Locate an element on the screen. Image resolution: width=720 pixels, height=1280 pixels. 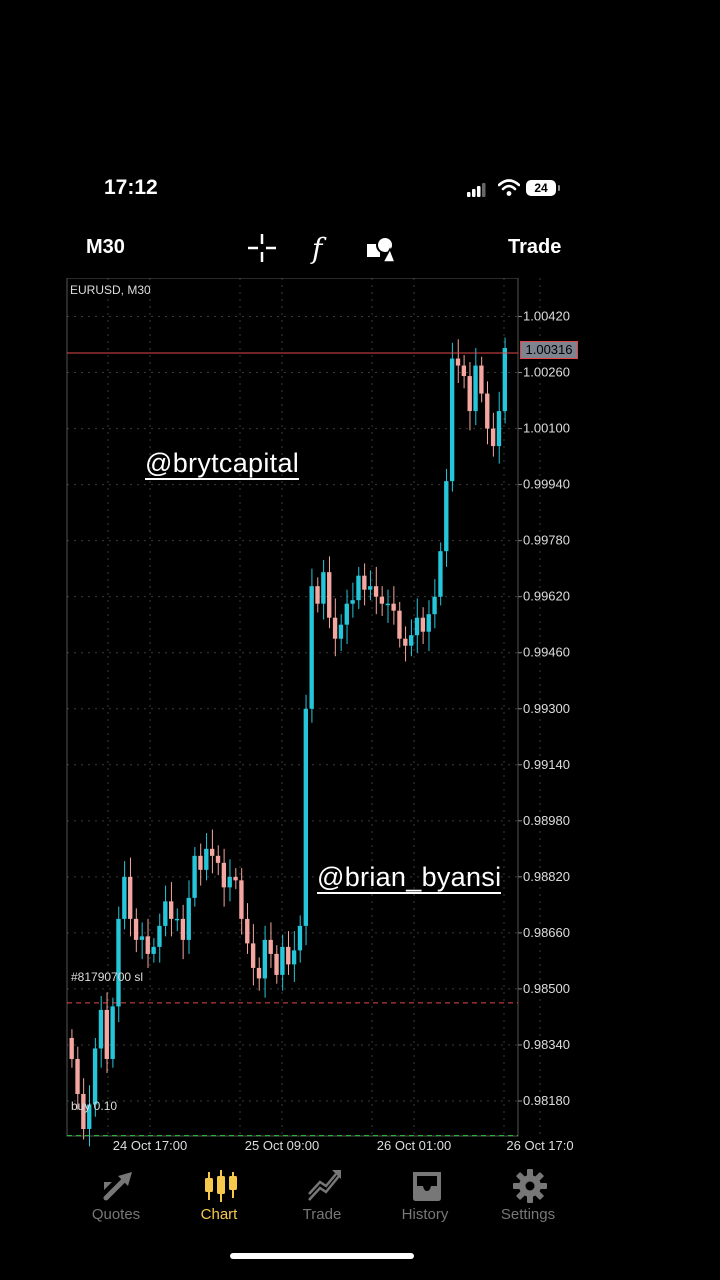
home-indicator is located at coordinates (322, 1256).